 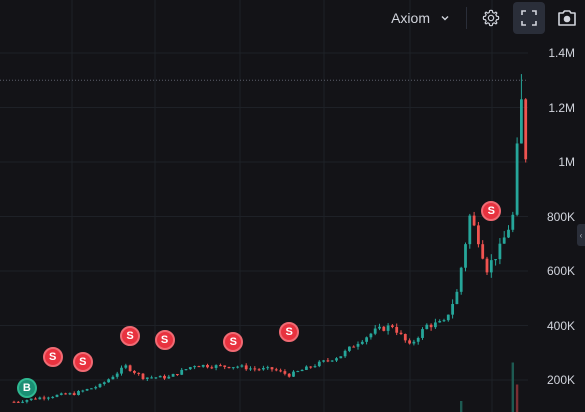 I want to click on settings-button, so click(x=491, y=18).